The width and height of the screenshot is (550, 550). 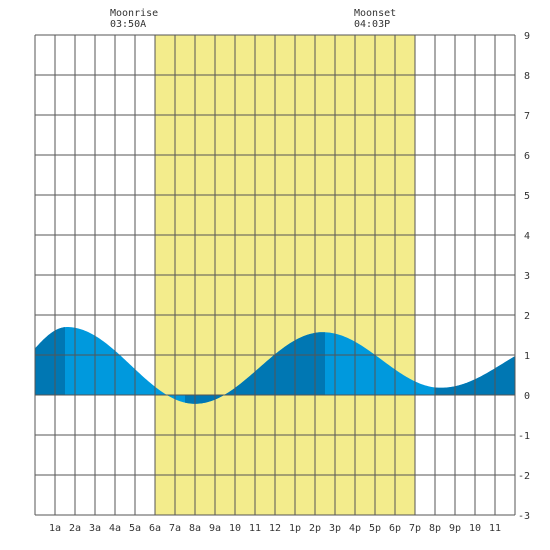 What do you see at coordinates (95, 528) in the screenshot?
I see `x-tick-label: 3a` at bounding box center [95, 528].